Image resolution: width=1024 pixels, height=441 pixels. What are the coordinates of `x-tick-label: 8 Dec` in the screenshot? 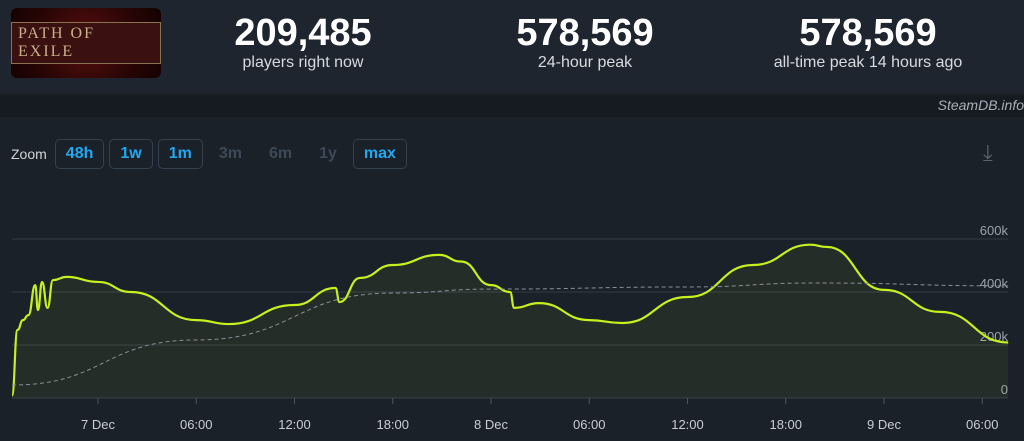 It's located at (491, 424).